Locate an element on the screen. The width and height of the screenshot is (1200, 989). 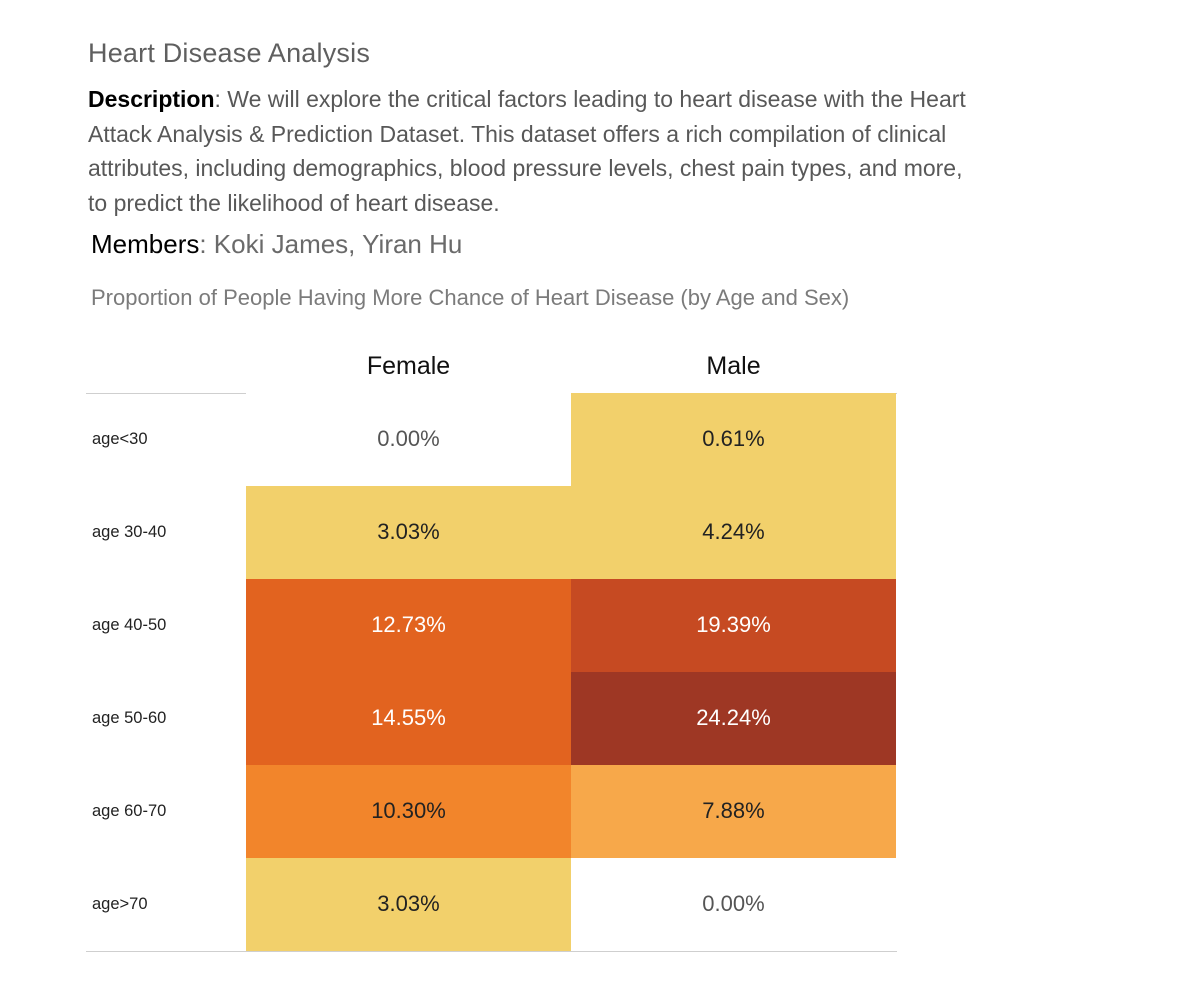
page-title: Heart Disease Analysis is located at coordinates (229, 53).